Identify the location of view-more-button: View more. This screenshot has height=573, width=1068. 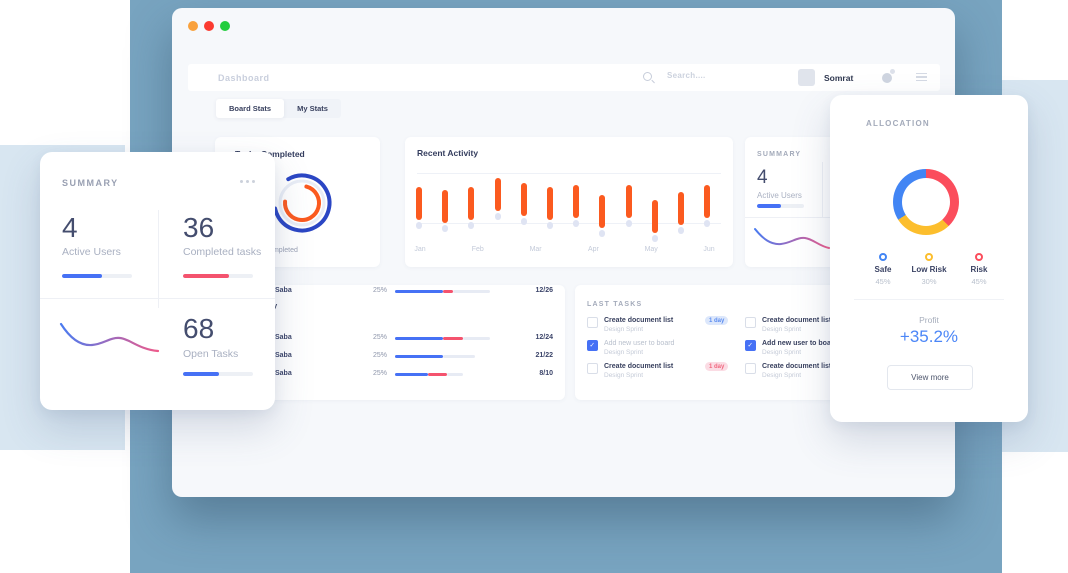
(930, 377).